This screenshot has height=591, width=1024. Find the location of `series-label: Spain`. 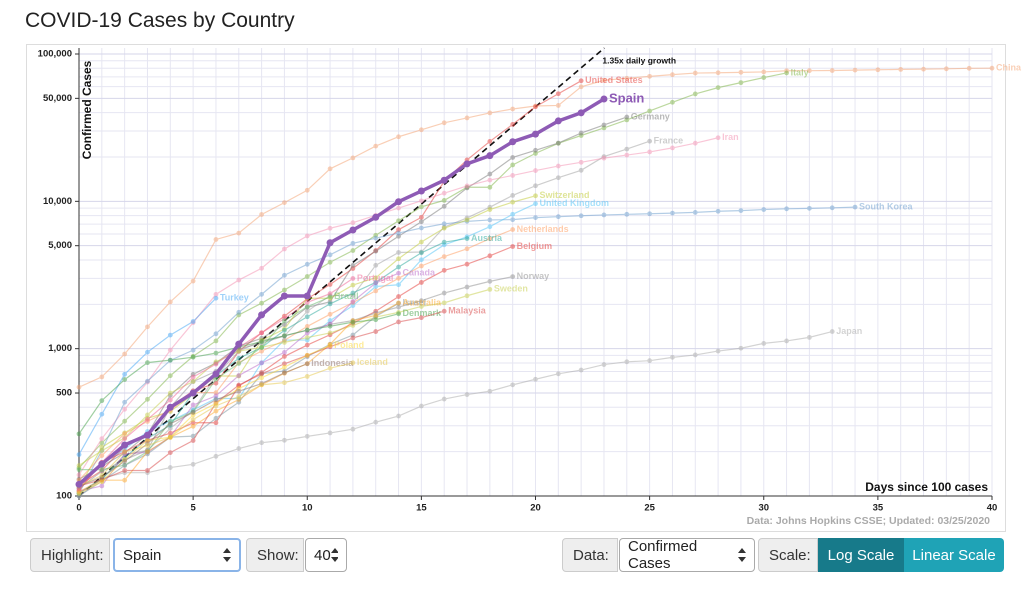

series-label: Spain is located at coordinates (626, 97).